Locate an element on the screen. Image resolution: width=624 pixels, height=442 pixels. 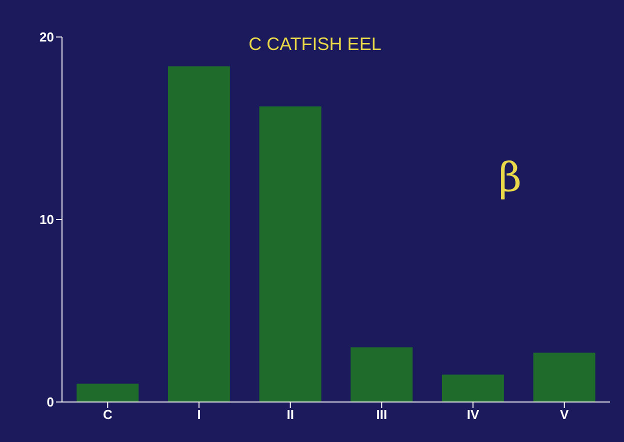
y-tick-label: 10 is located at coordinates (47, 220).